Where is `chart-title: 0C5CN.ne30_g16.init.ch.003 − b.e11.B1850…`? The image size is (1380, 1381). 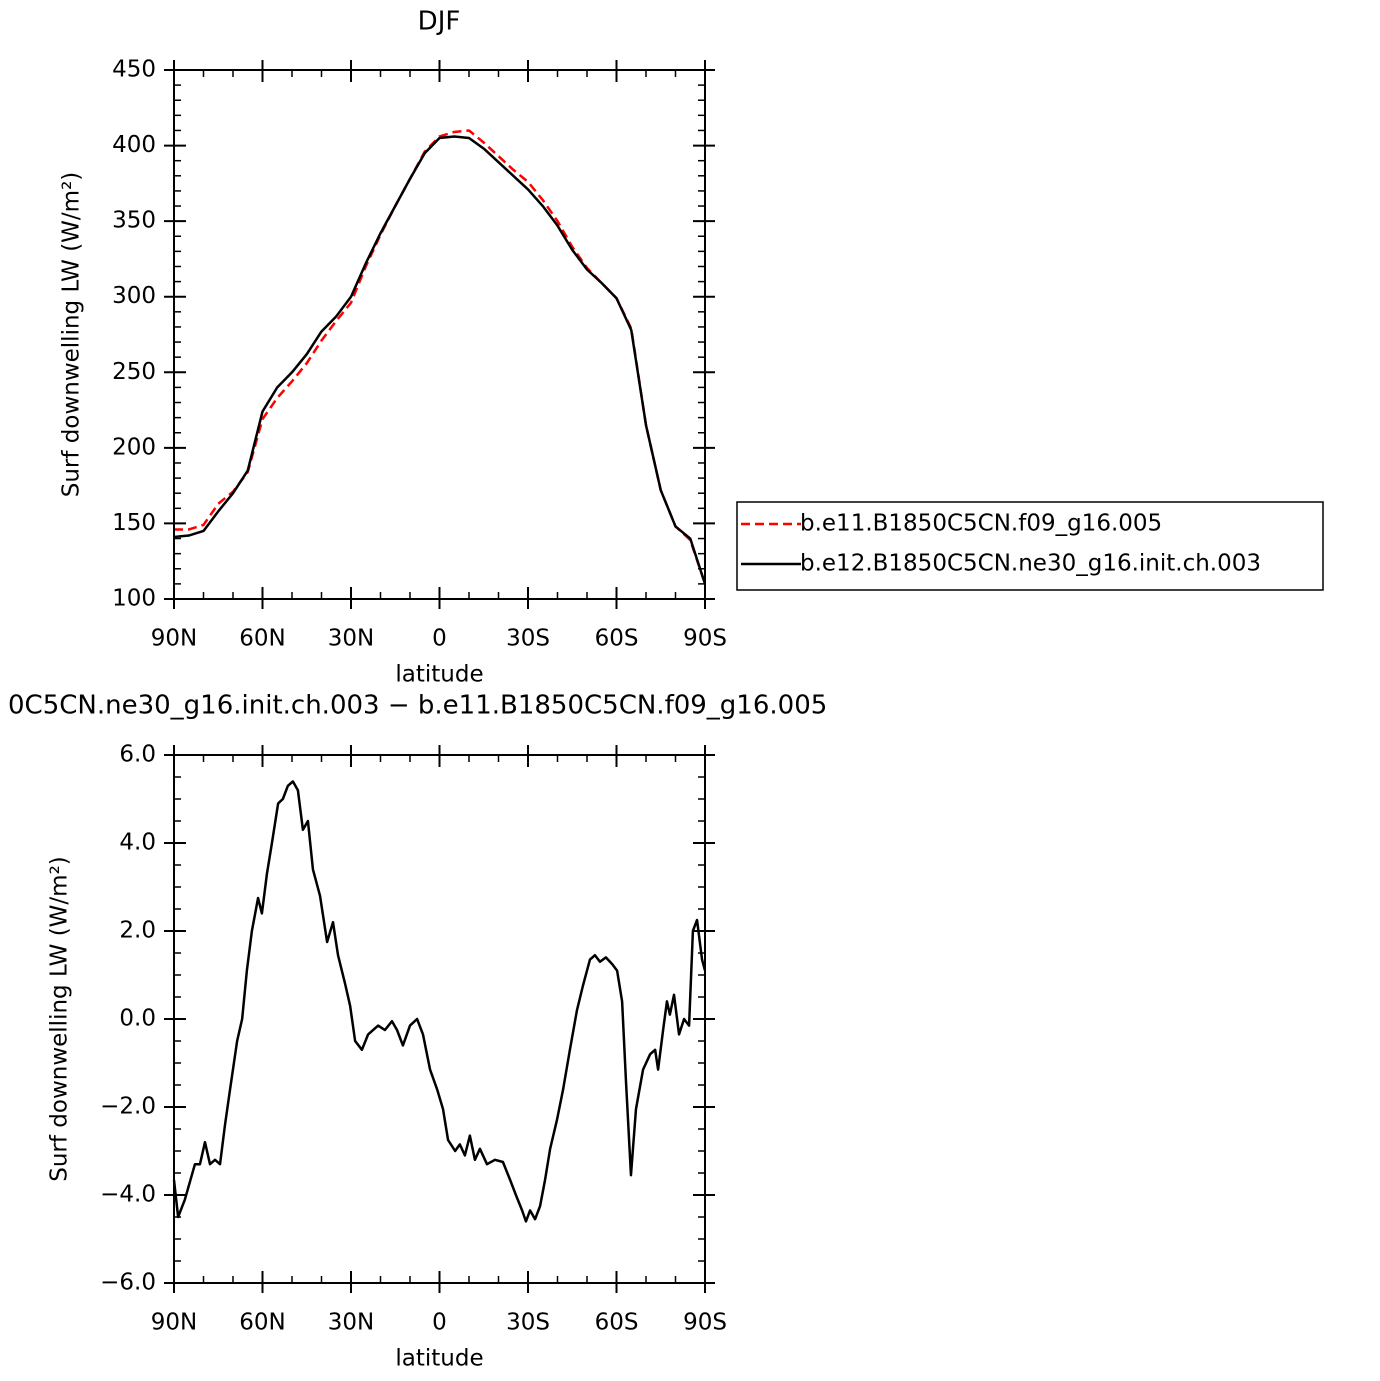
chart-title: 0C5CN.ne30_g16.init.ch.003 − b.e11.B1850… is located at coordinates (417, 706).